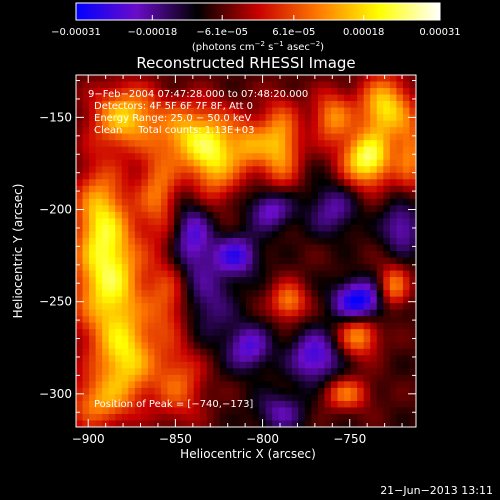  What do you see at coordinates (363, 32) in the screenshot?
I see `colorbar-tick-label: 0.00018` at bounding box center [363, 32].